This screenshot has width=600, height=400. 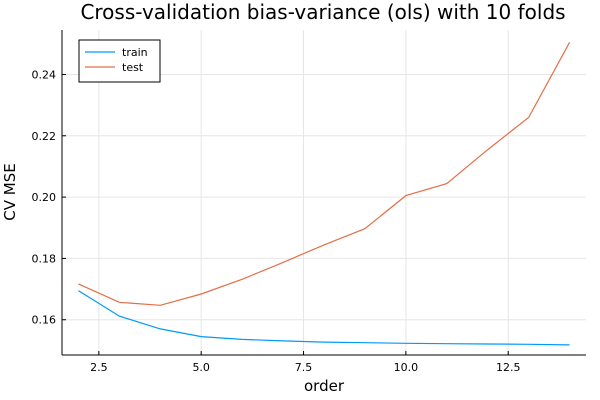 I want to click on y-axis-ticks: 0.16 0.18 0.20 0.22 0.24, so click(x=49, y=197).